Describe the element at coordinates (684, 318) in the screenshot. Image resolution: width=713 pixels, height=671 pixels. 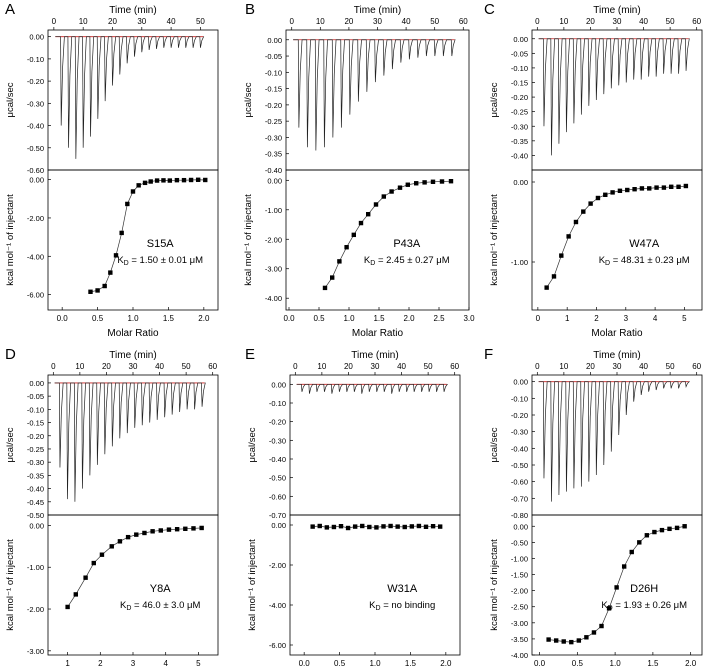
I see `ratio-tick-label: 5` at that location.